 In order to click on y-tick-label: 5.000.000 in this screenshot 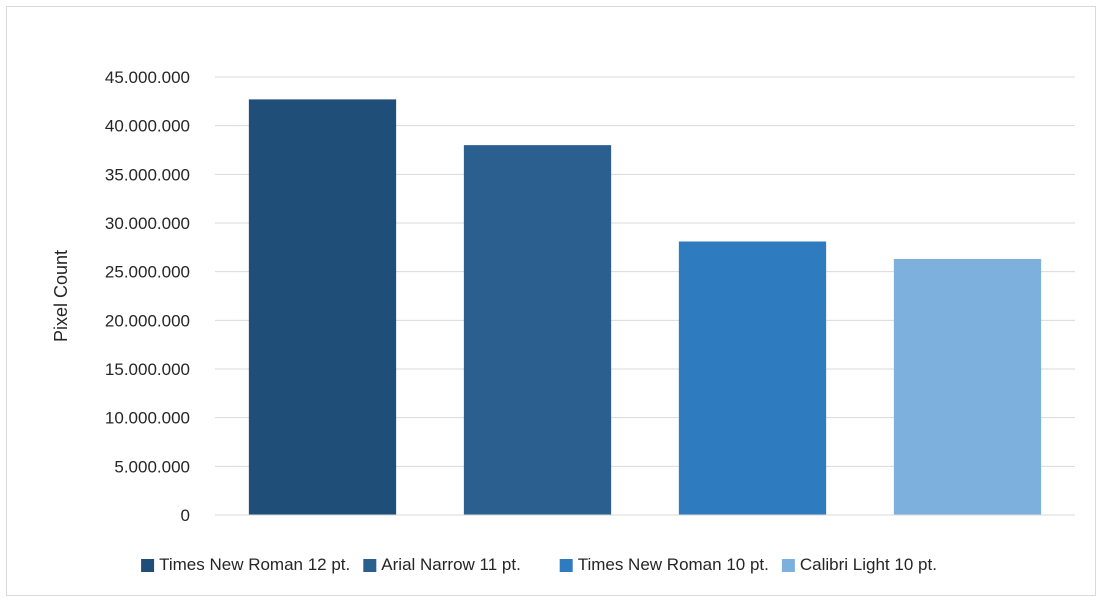, I will do `click(152, 466)`.